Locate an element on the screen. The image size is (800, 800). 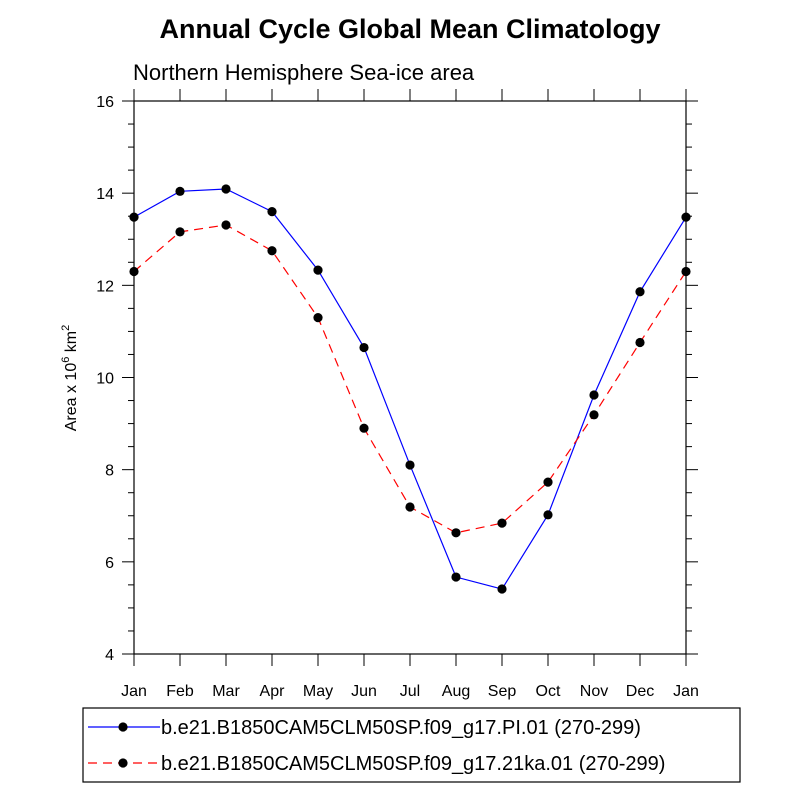
chart-subtitle: Northern Hemisphere Sea-ice area is located at coordinates (304, 72).